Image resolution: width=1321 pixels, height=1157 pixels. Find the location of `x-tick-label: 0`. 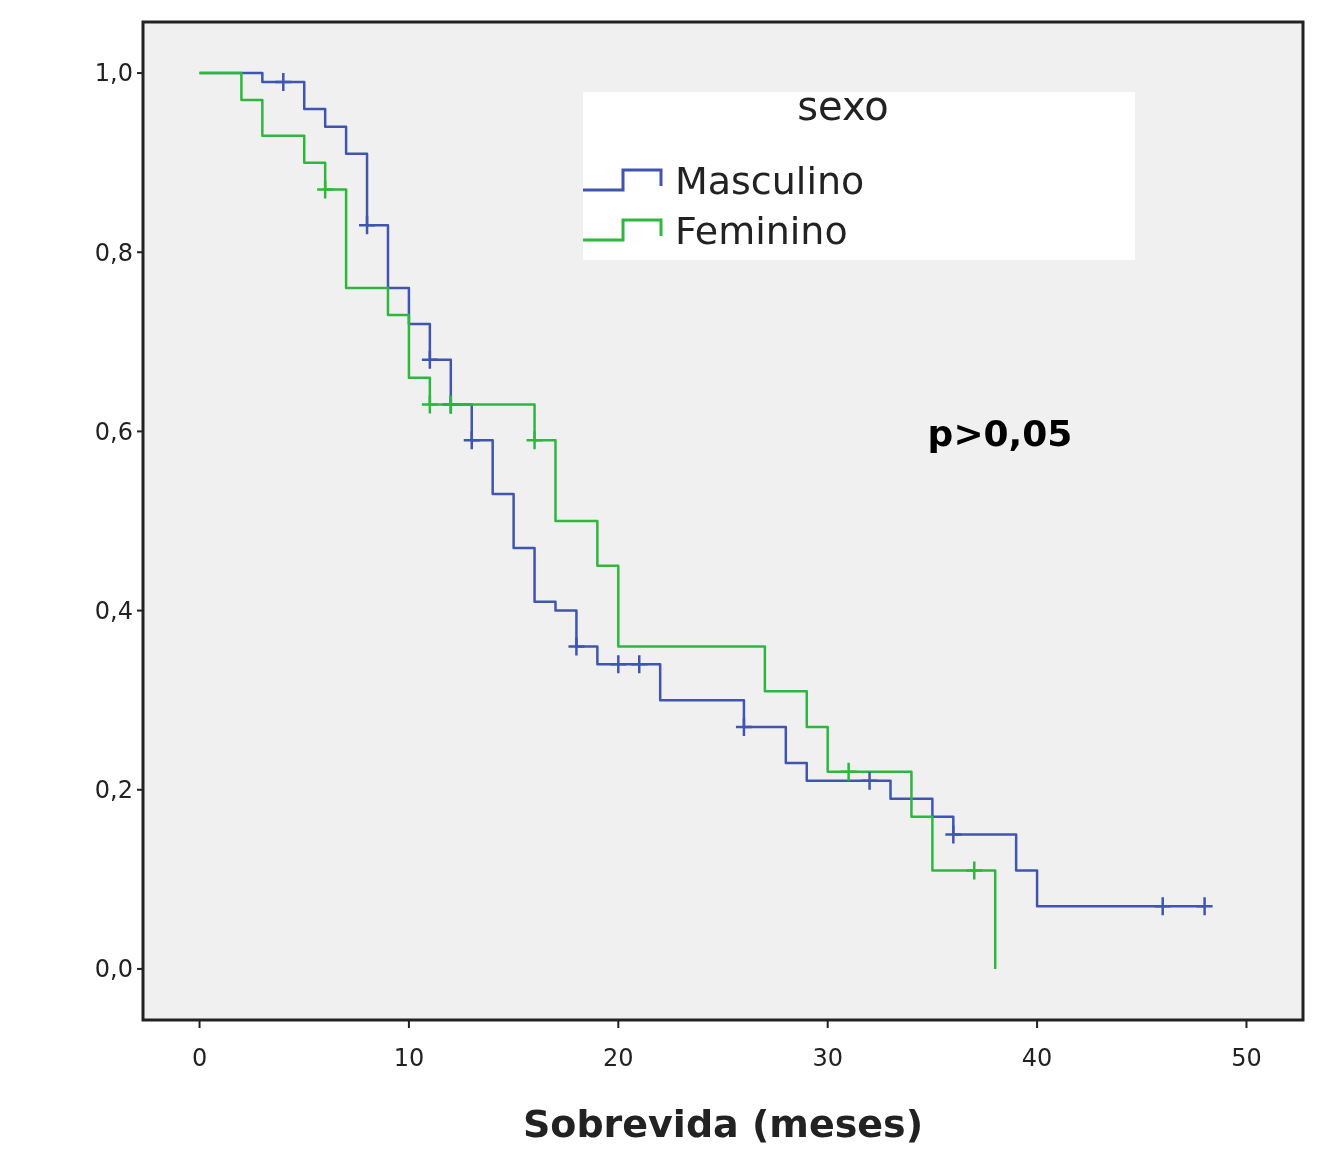

x-tick-label: 0 is located at coordinates (199, 1058).